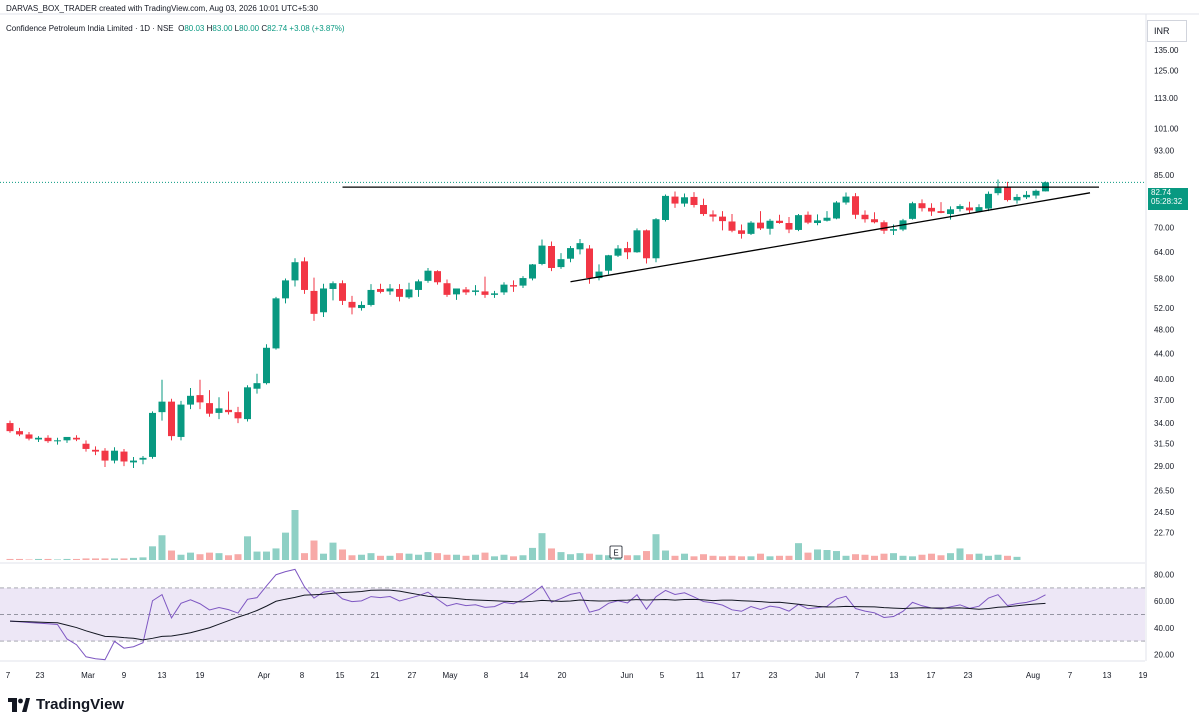 The height and width of the screenshot is (725, 1199). What do you see at coordinates (1167, 31) in the screenshot?
I see `currency-unit-button: INR` at bounding box center [1167, 31].